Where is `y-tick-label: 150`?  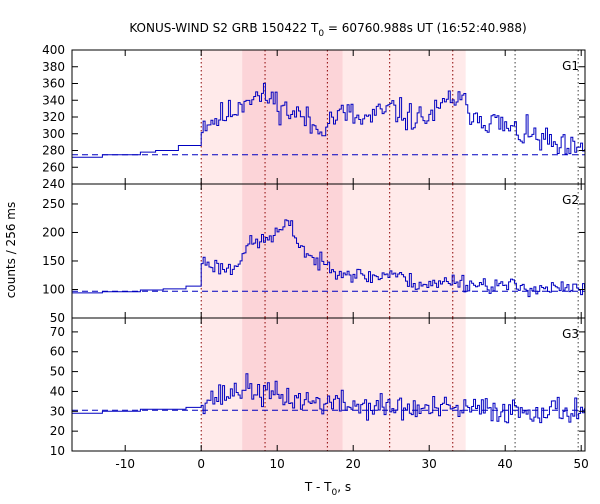
y-tick-label: 150 is located at coordinates (53, 261).